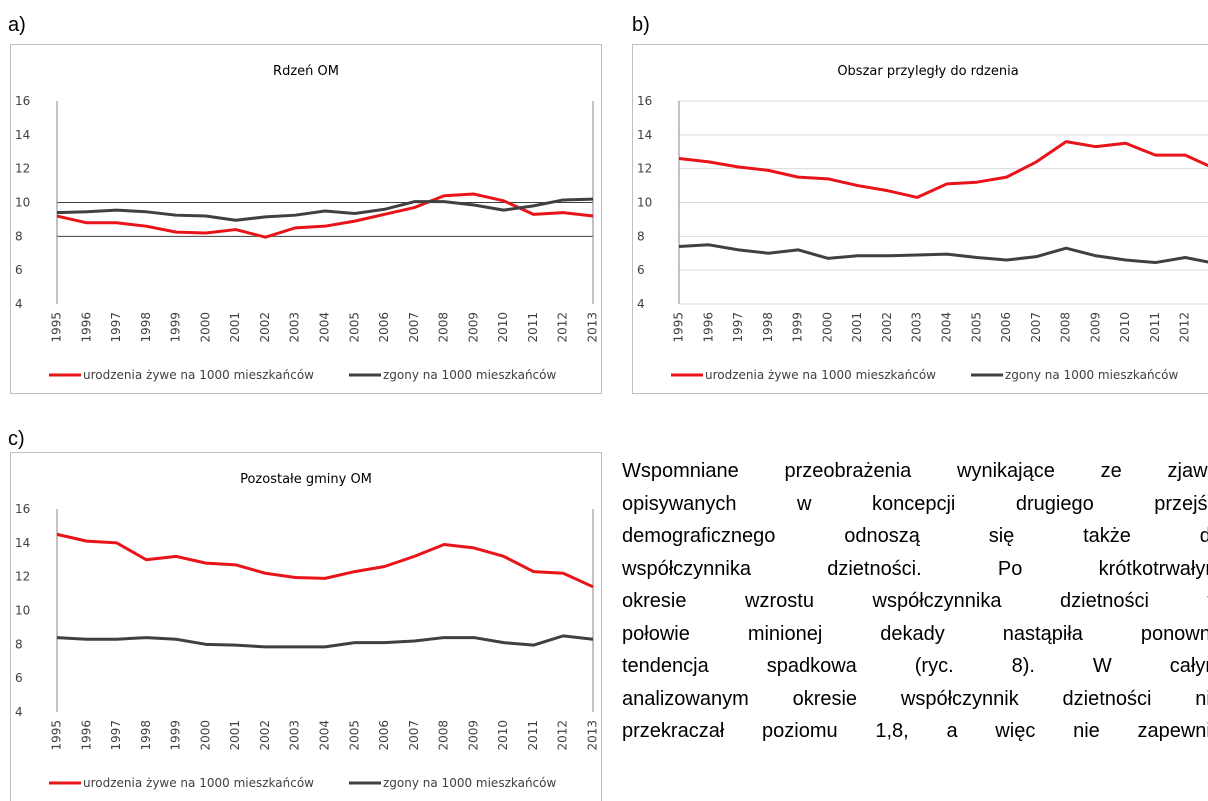  What do you see at coordinates (306, 71) in the screenshot?
I see `chart-title: Rdzeń OM` at bounding box center [306, 71].